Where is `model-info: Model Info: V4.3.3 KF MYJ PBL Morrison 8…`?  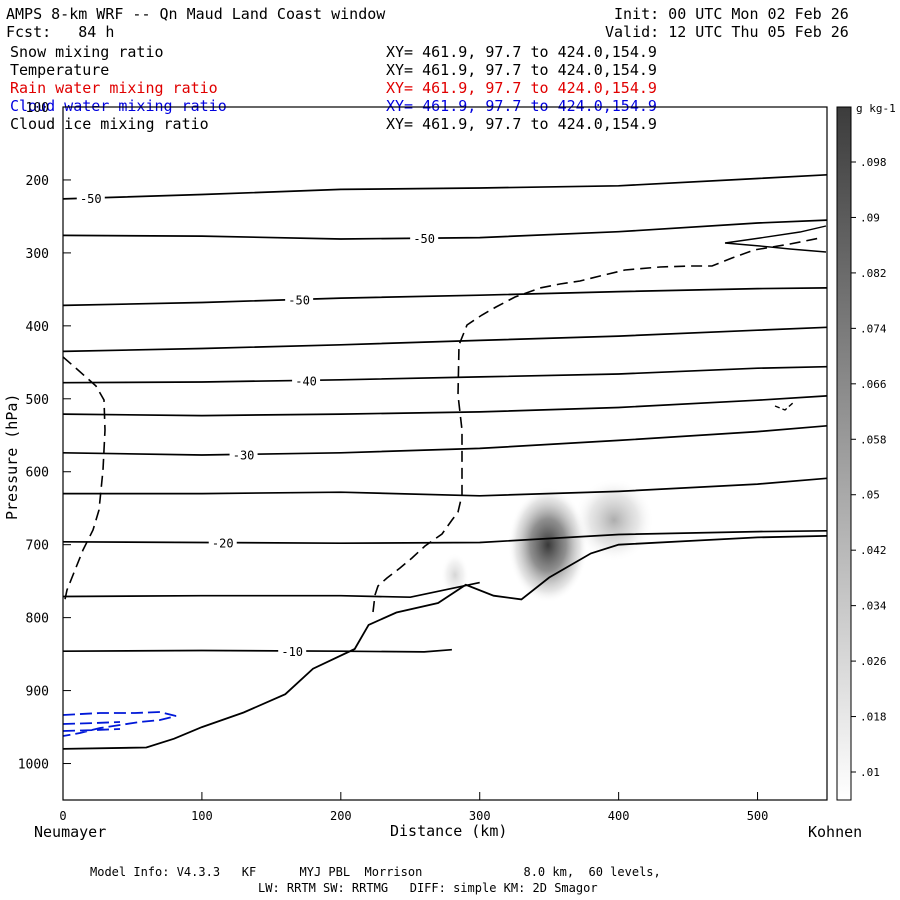 model-info: Model Info: V4.3.3 KF MYJ PBL Morrison 8… is located at coordinates (375, 872).